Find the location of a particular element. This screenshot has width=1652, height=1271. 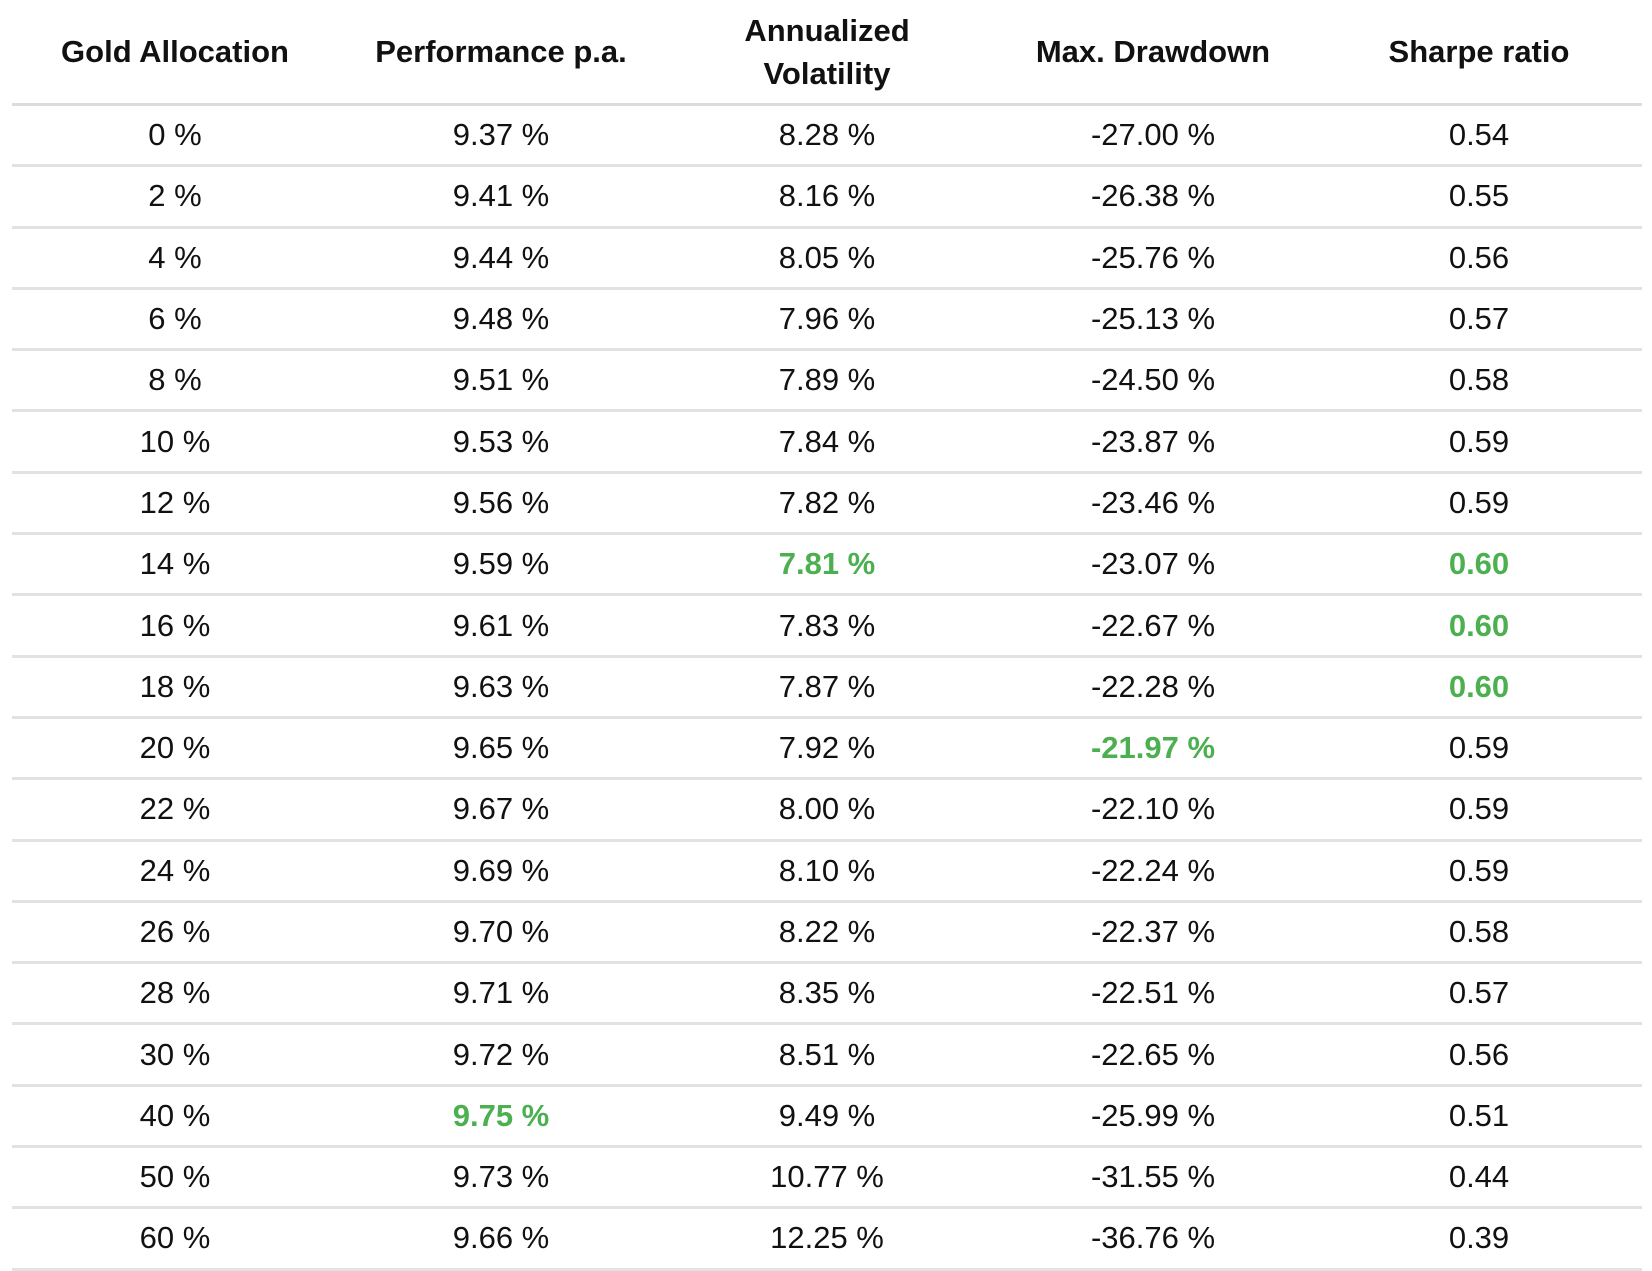

volatility-cell: 9.49 % is located at coordinates (827, 1117).